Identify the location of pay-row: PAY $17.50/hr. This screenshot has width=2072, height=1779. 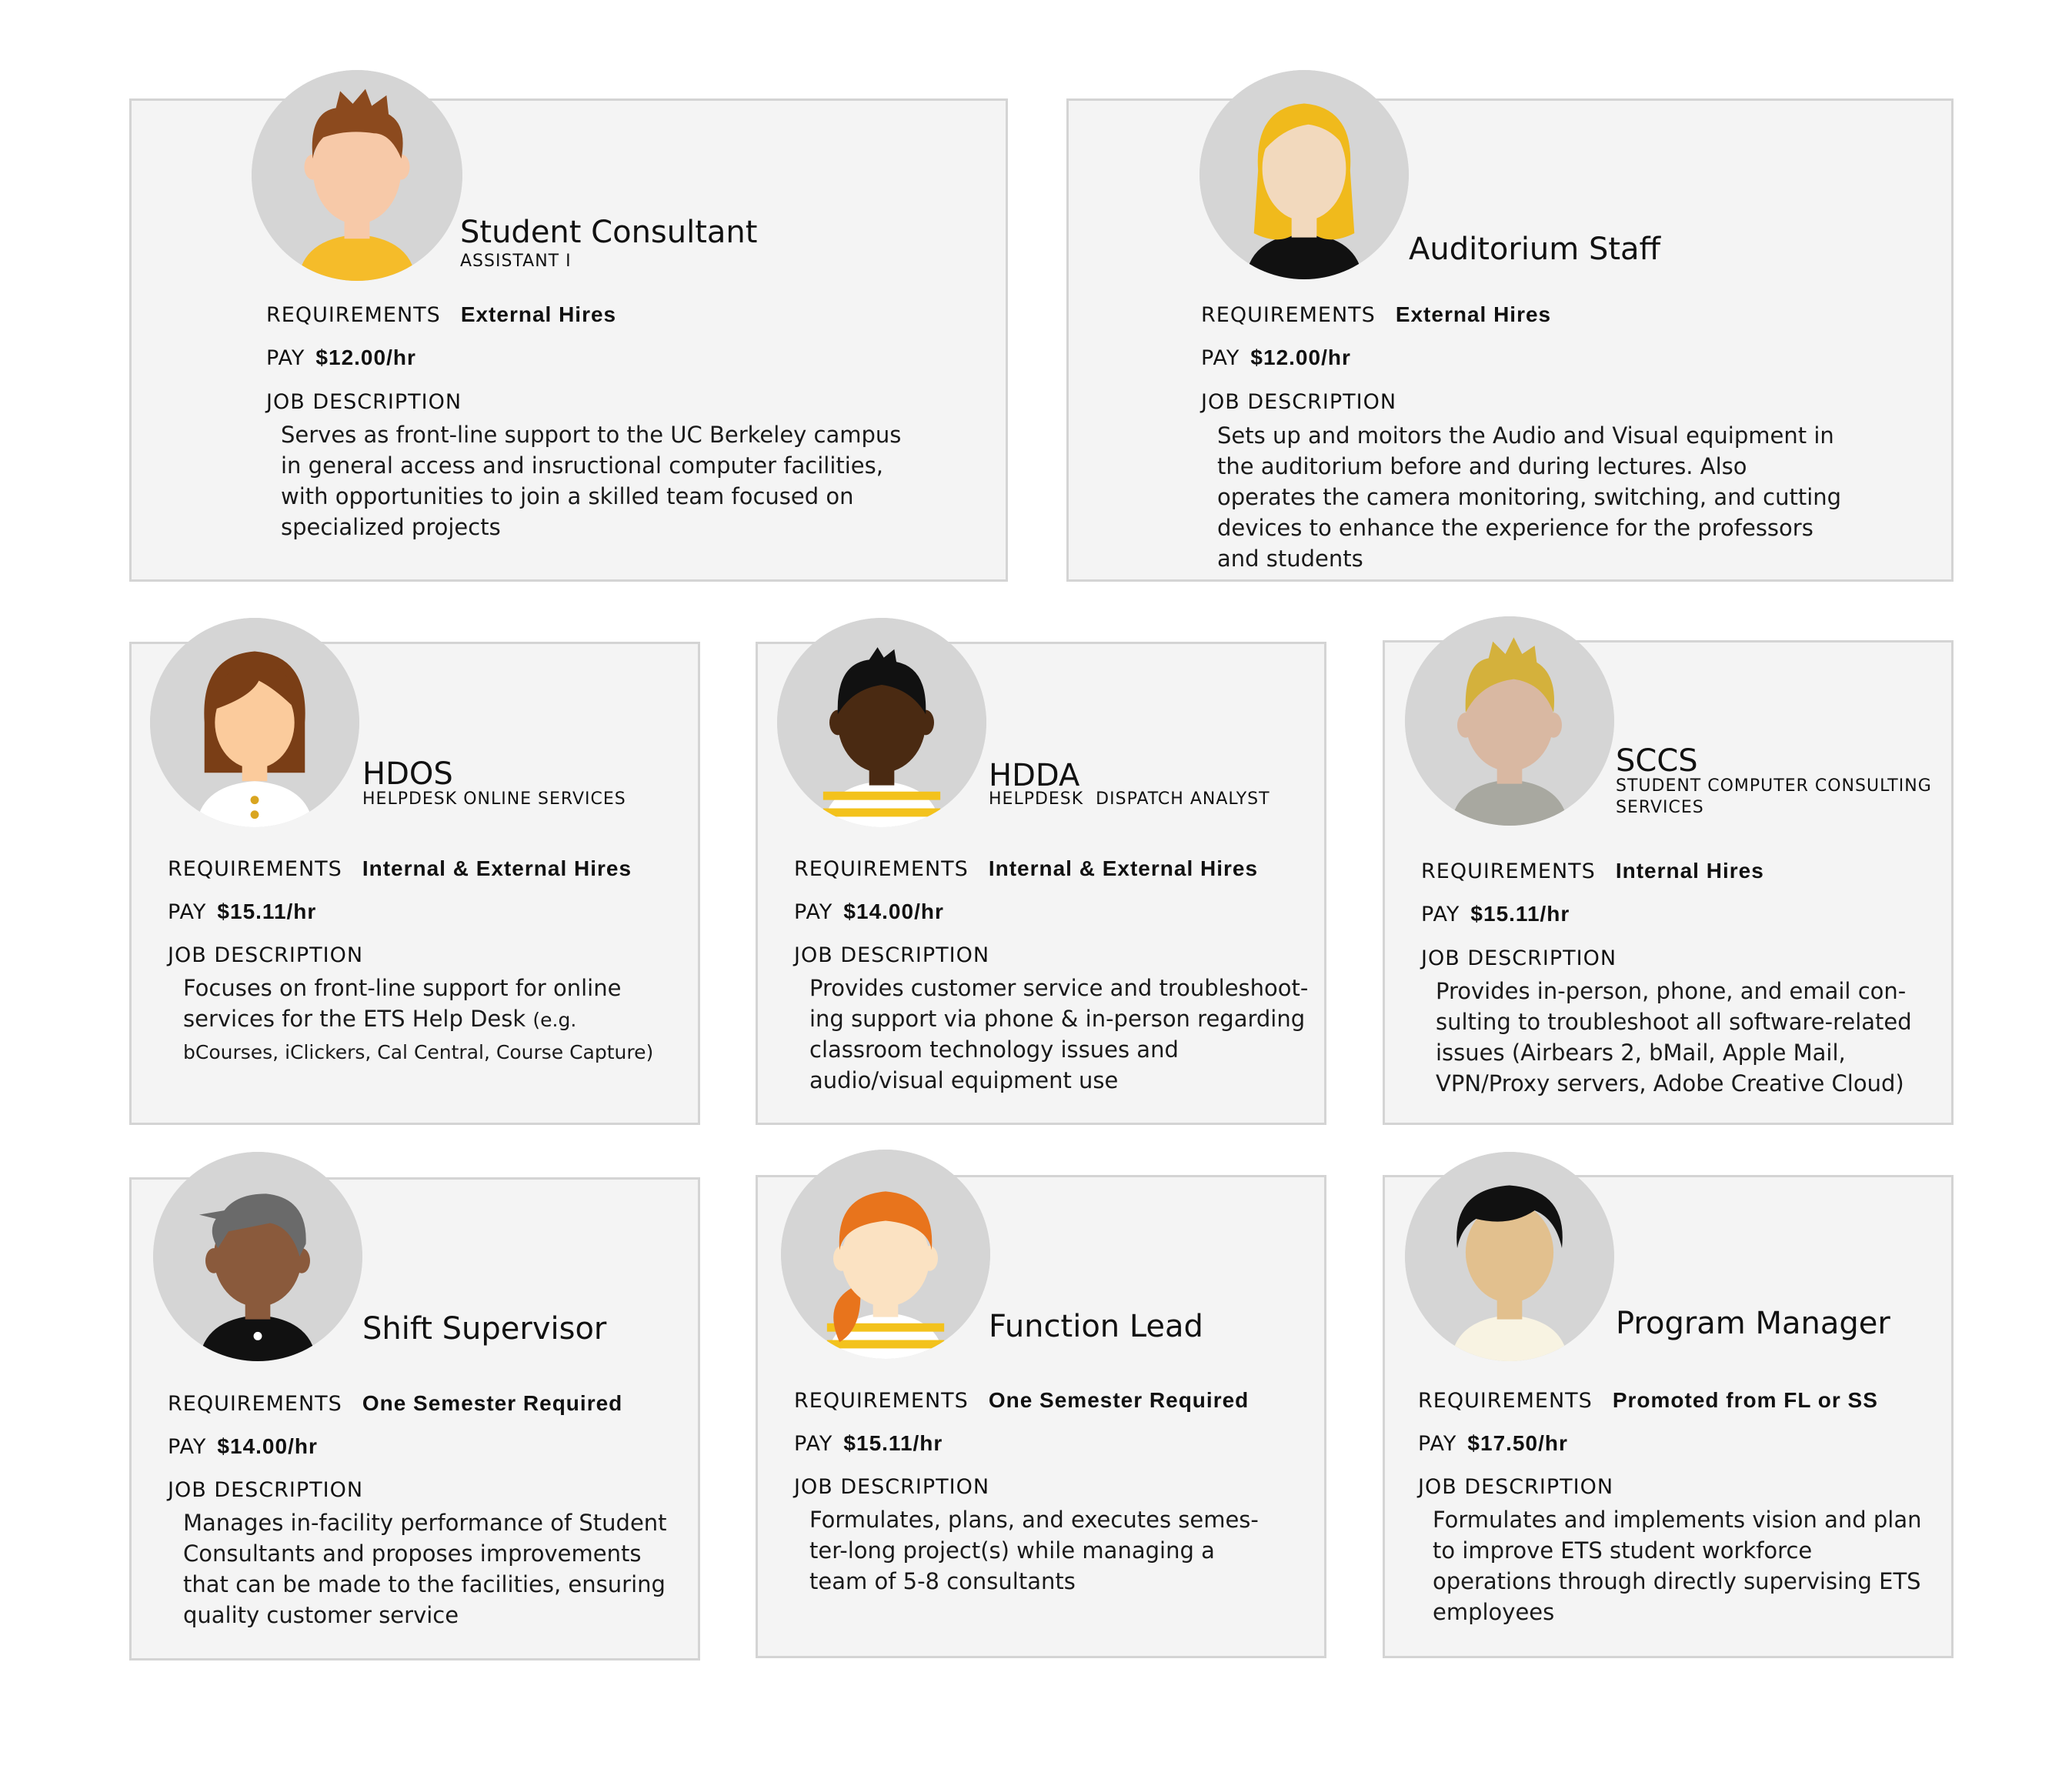
(1493, 1444).